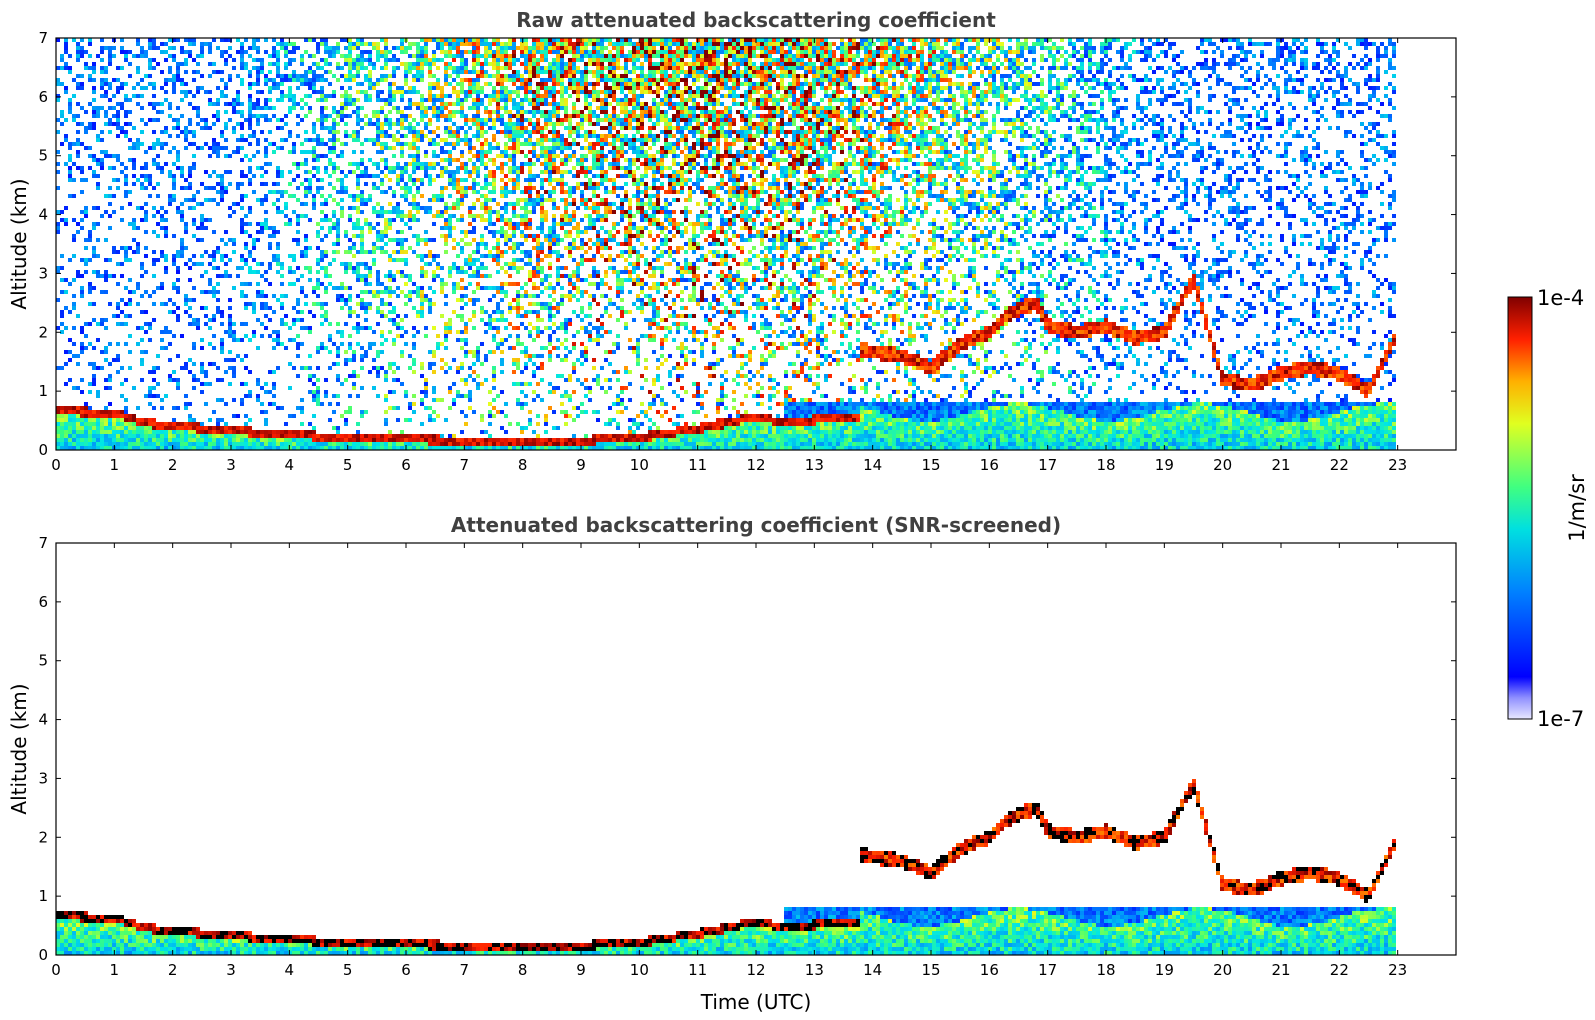 The image size is (1595, 1020). What do you see at coordinates (756, 1002) in the screenshot?
I see `panel-screened-xlabel: Time (UTC)` at bounding box center [756, 1002].